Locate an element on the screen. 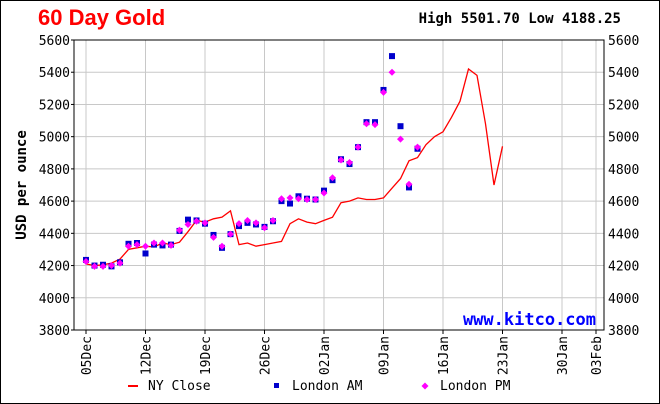  y-tick-label-left: 5400 is located at coordinates (54, 73).